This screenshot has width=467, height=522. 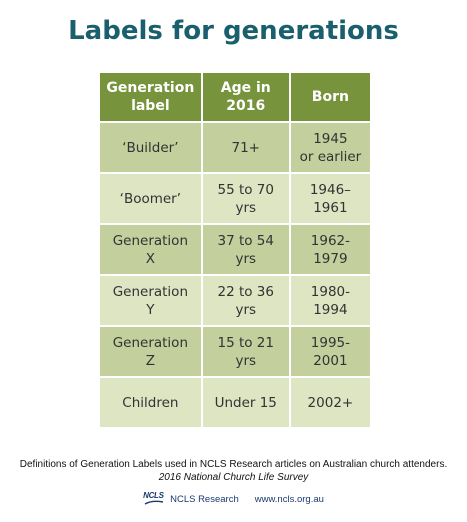 What do you see at coordinates (289, 499) in the screenshot?
I see `footer-website-link: www.ncls.org.au` at bounding box center [289, 499].